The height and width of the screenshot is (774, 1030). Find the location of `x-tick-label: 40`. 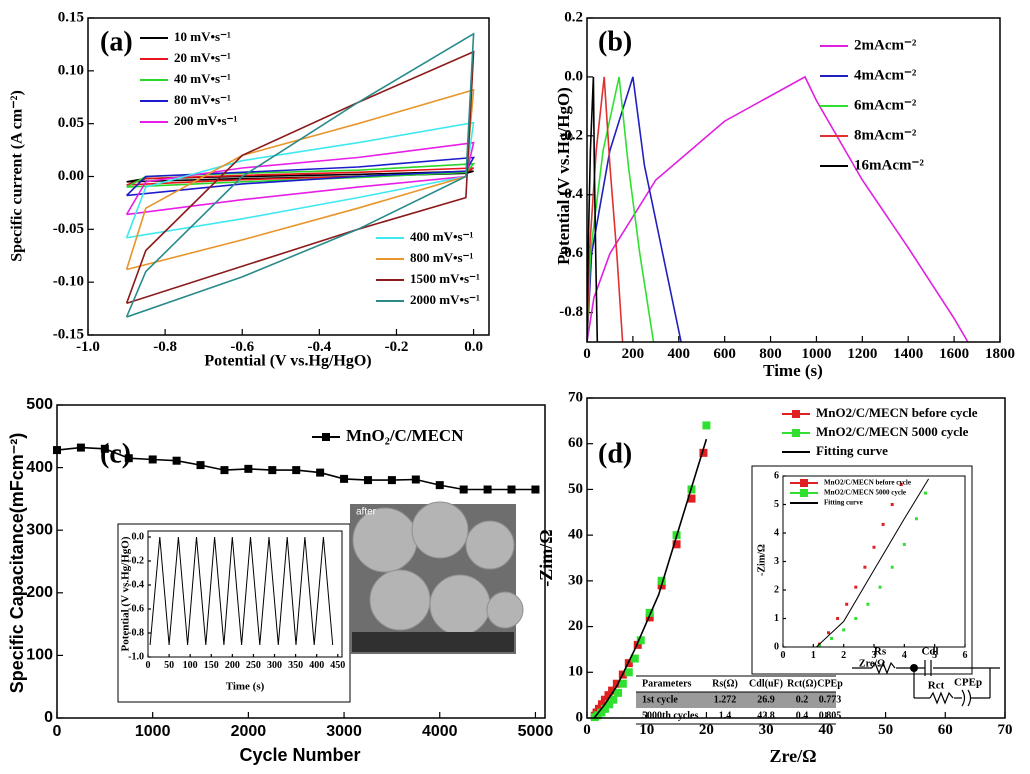

x-tick-label: 40 is located at coordinates (825, 730).